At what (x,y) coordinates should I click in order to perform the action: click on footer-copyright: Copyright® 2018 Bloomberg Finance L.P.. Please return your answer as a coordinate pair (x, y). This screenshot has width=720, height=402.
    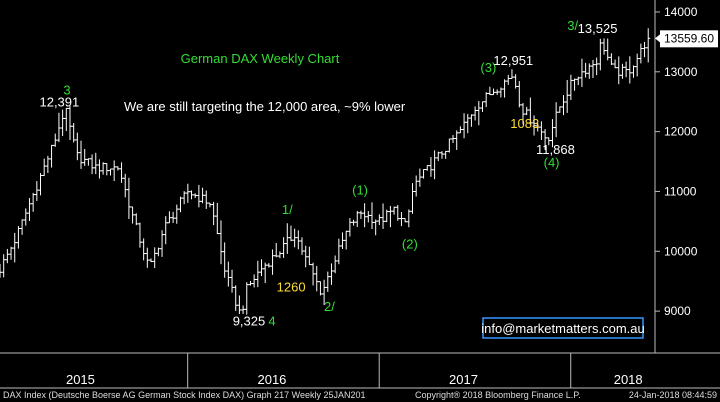
    Looking at the image, I should click on (498, 395).